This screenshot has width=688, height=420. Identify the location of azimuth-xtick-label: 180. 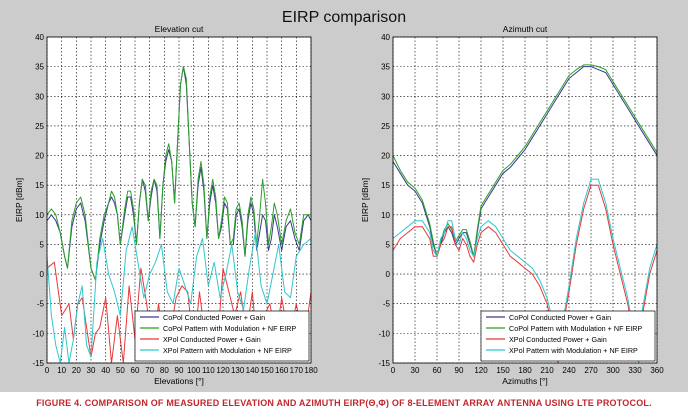
(525, 370).